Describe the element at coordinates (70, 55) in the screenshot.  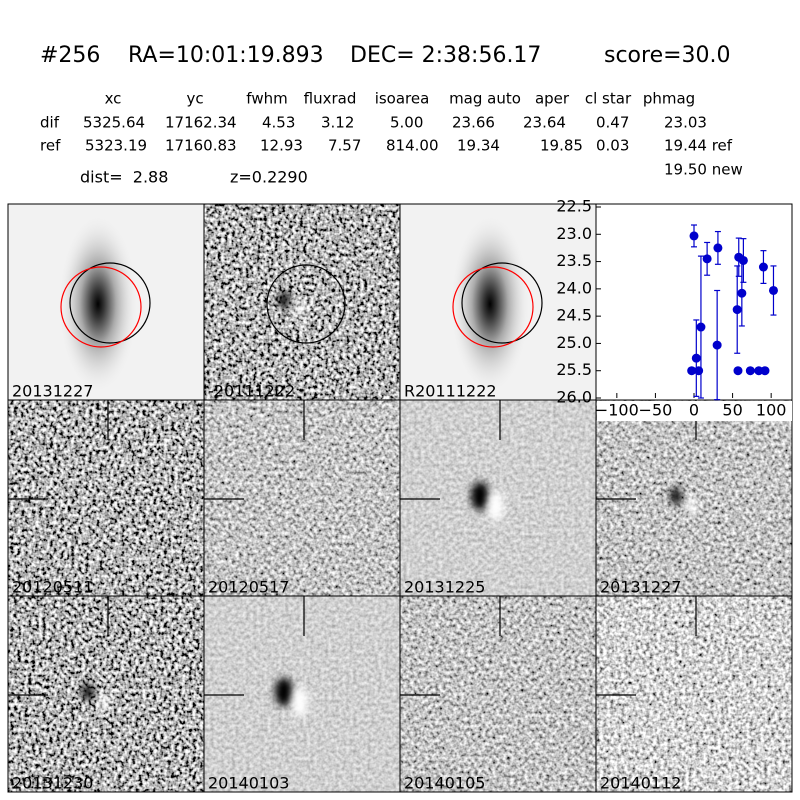
I see `candidate-id: #256` at that location.